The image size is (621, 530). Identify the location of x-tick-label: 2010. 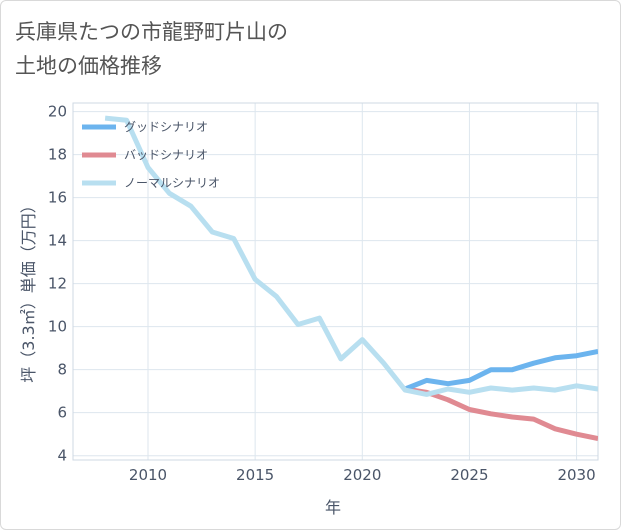
(148, 475).